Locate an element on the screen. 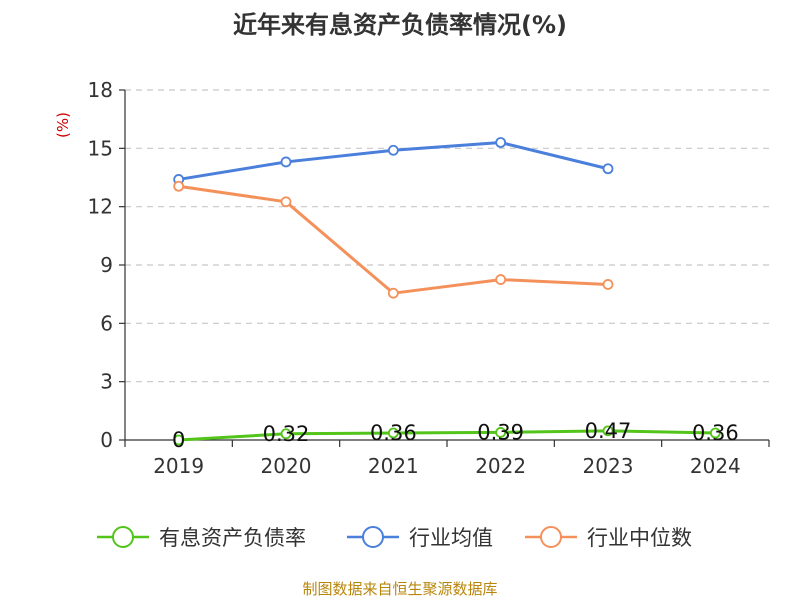  legend-label: 行业中位数 is located at coordinates (639, 538).